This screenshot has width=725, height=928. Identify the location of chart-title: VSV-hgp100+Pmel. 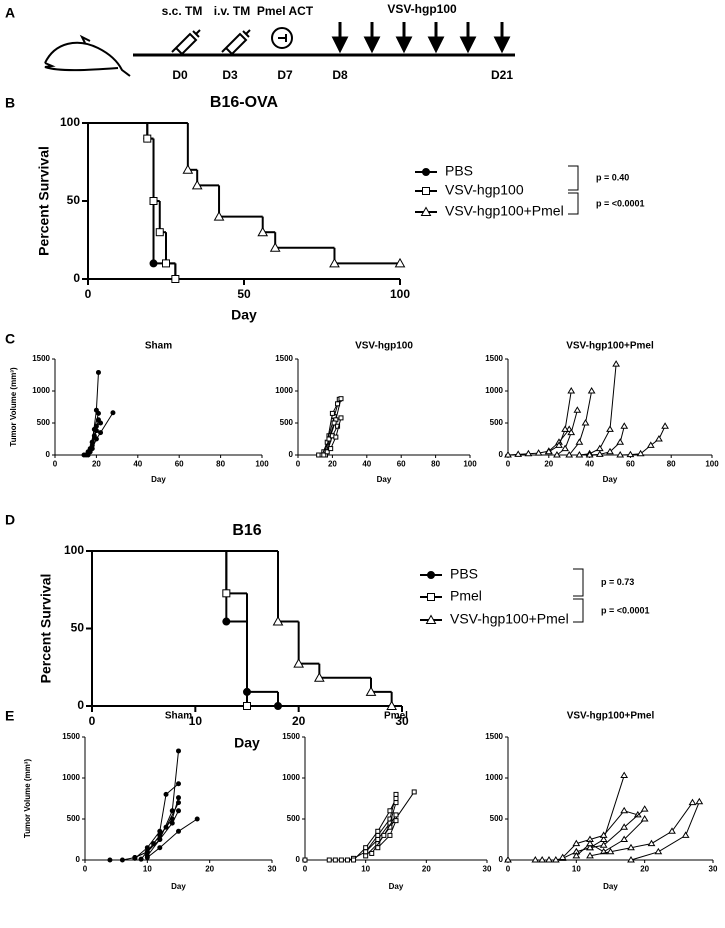
(610, 346).